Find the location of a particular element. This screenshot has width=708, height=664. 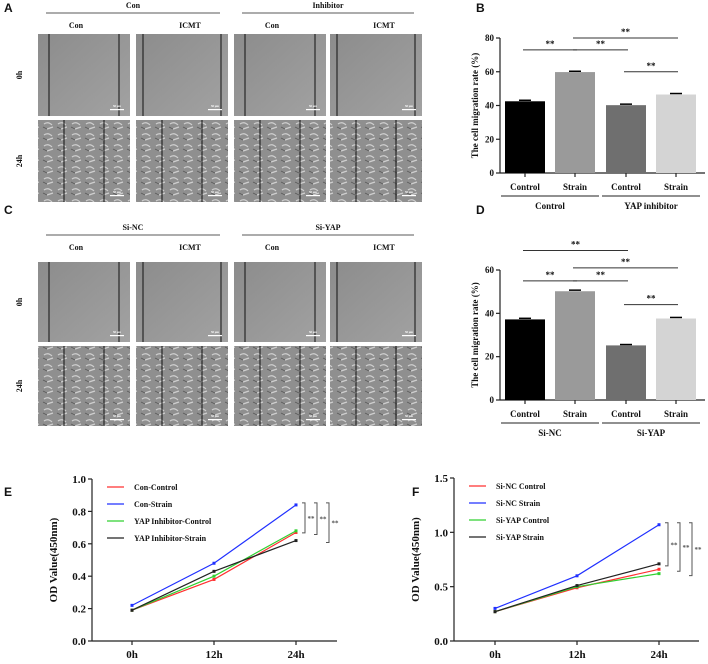

group-label: Si-YAP is located at coordinates (651, 433).